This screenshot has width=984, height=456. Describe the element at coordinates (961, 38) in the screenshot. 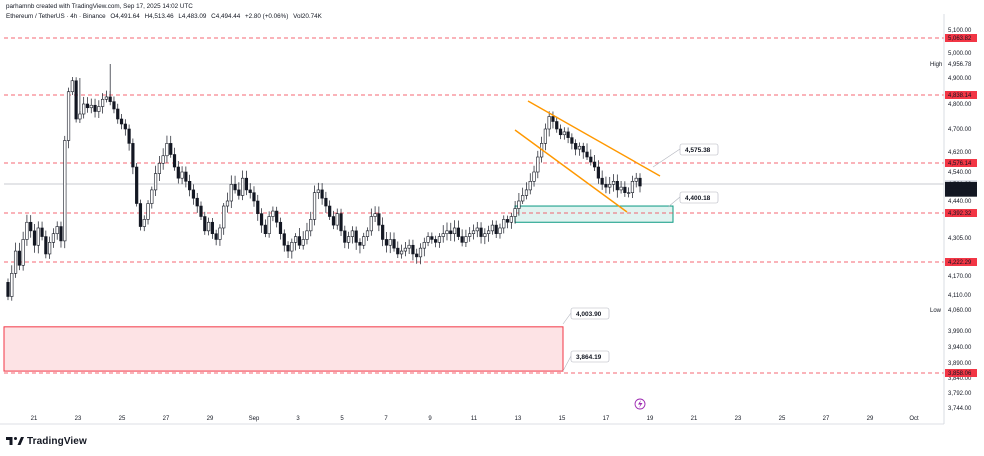

I see `price-tag: 5,063.82` at that location.